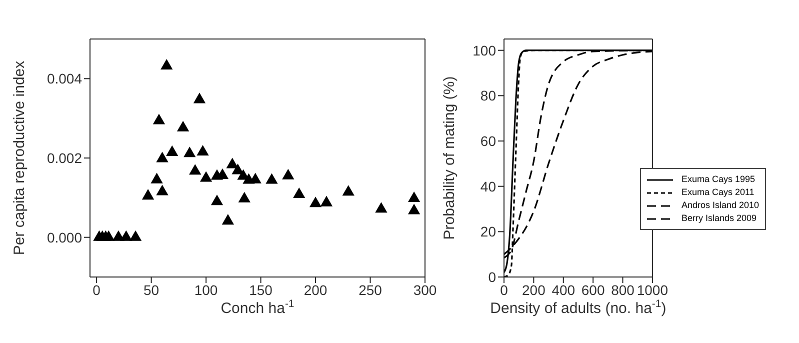 The height and width of the screenshot is (343, 799). Describe the element at coordinates (718, 179) in the screenshot. I see `legend-label: Exuma Cays 1995` at that location.